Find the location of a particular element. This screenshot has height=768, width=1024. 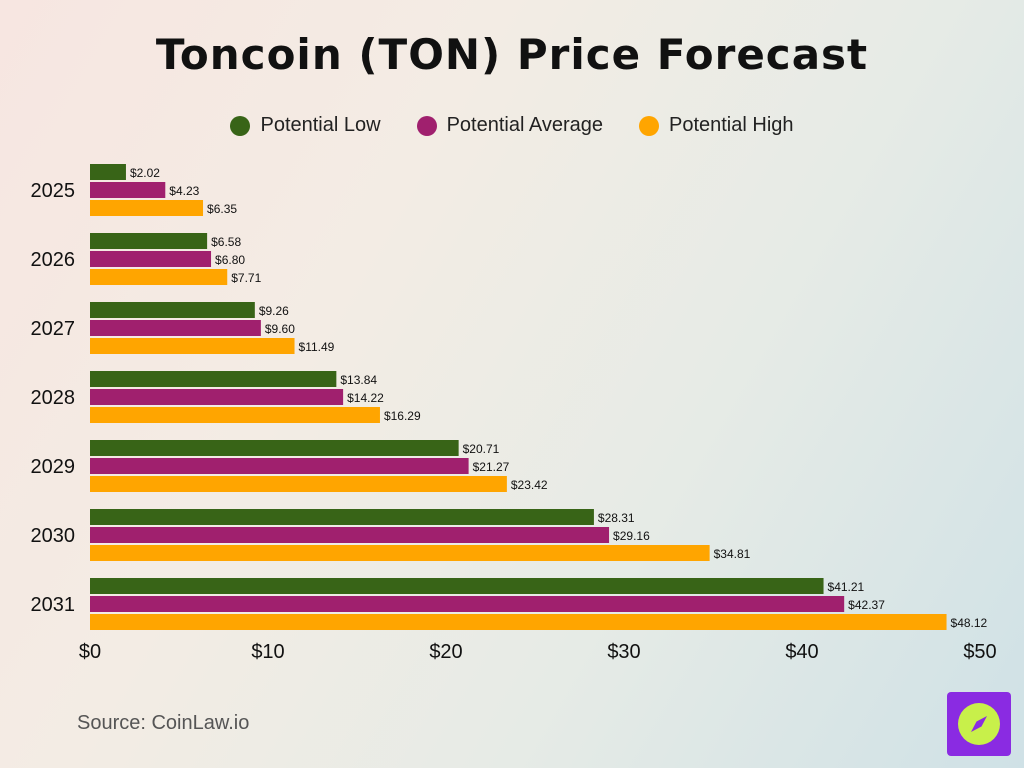

data-label: $7.71 is located at coordinates (246, 278).